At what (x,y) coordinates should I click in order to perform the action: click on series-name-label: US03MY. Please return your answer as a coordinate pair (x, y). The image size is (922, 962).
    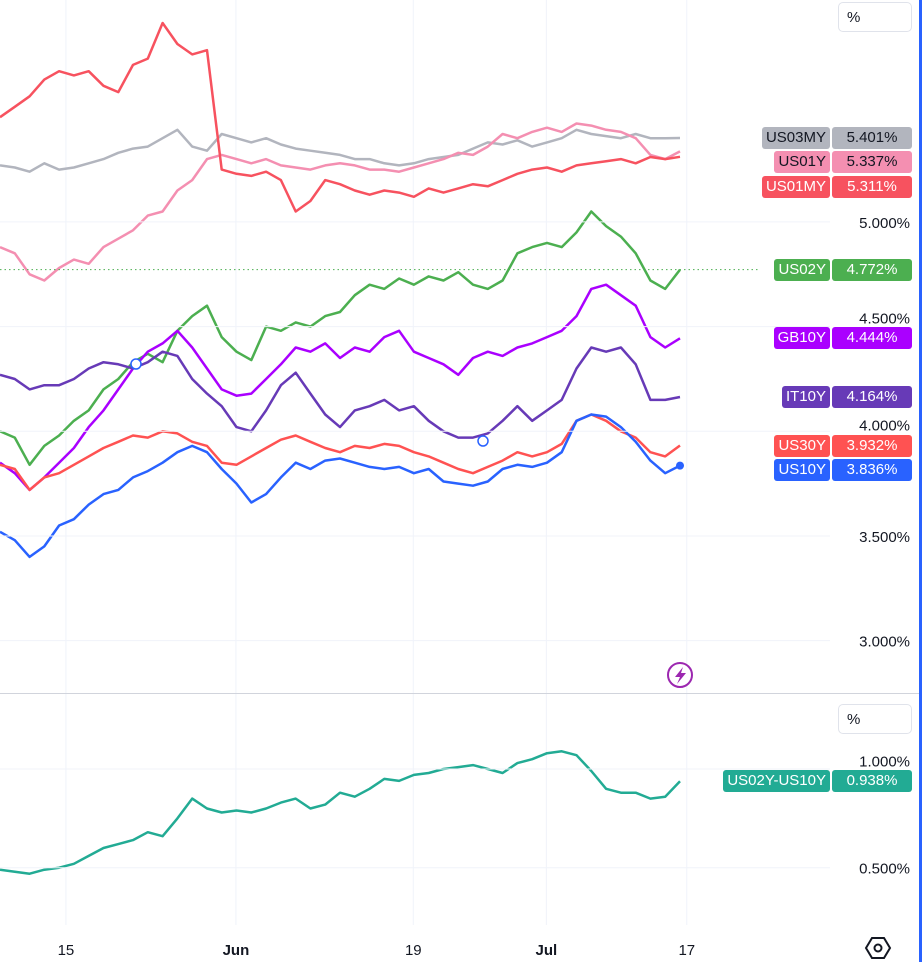
    Looking at the image, I should click on (795, 137).